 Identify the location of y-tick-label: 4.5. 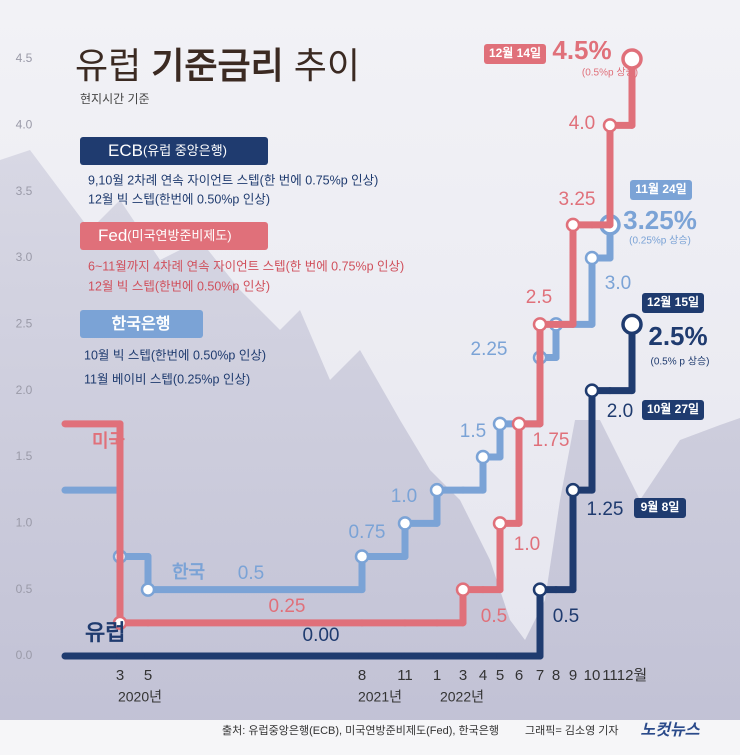
(24, 58).